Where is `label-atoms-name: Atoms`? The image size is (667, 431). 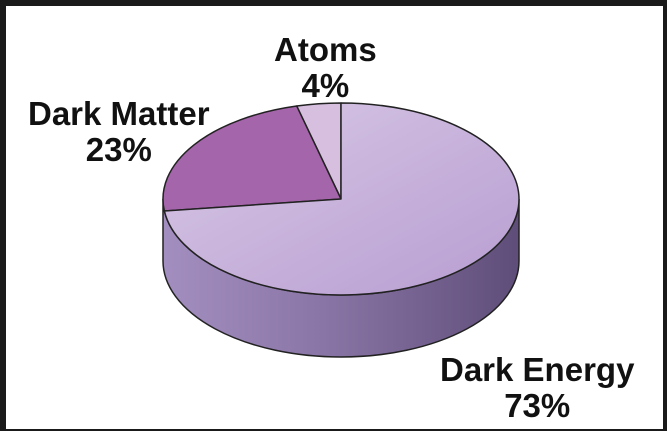
label-atoms-name: Atoms is located at coordinates (325, 49).